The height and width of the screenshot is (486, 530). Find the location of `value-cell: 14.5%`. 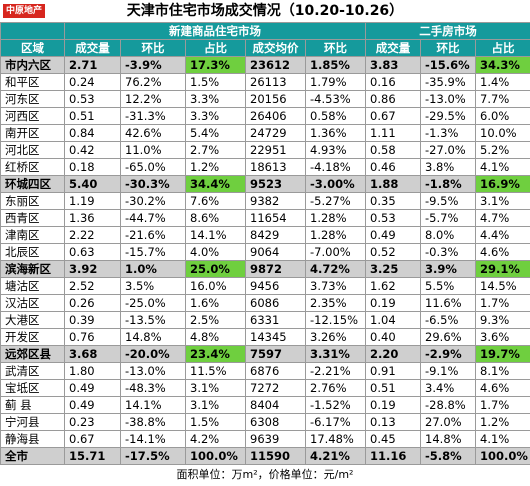

value-cell: 14.5% is located at coordinates (502, 286).